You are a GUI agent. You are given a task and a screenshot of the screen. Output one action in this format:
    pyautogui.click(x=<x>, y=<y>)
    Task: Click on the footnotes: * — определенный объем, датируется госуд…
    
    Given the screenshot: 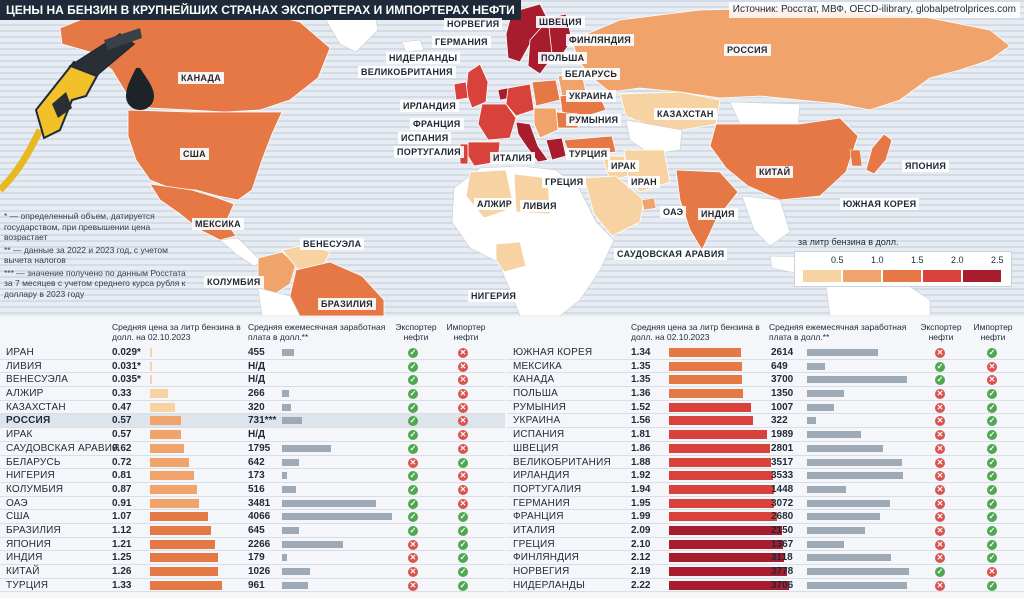 What is the action you would take?
    pyautogui.click(x=100, y=256)
    